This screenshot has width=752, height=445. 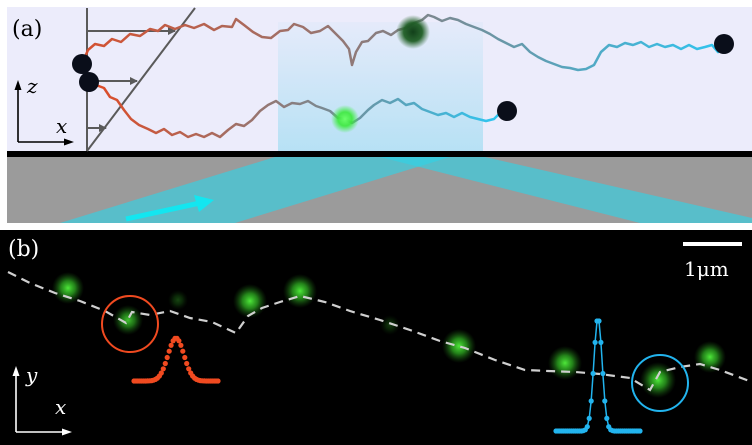 I want to click on axis-label-z: z, so click(x=32, y=86).